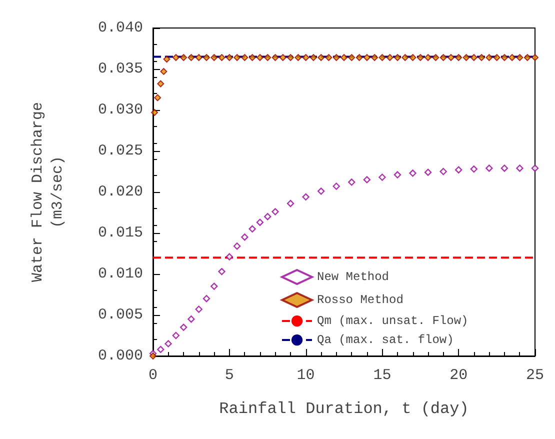 This screenshot has width=555, height=439. What do you see at coordinates (120, 233) in the screenshot?
I see `y-tick-label: 0.015` at bounding box center [120, 233].